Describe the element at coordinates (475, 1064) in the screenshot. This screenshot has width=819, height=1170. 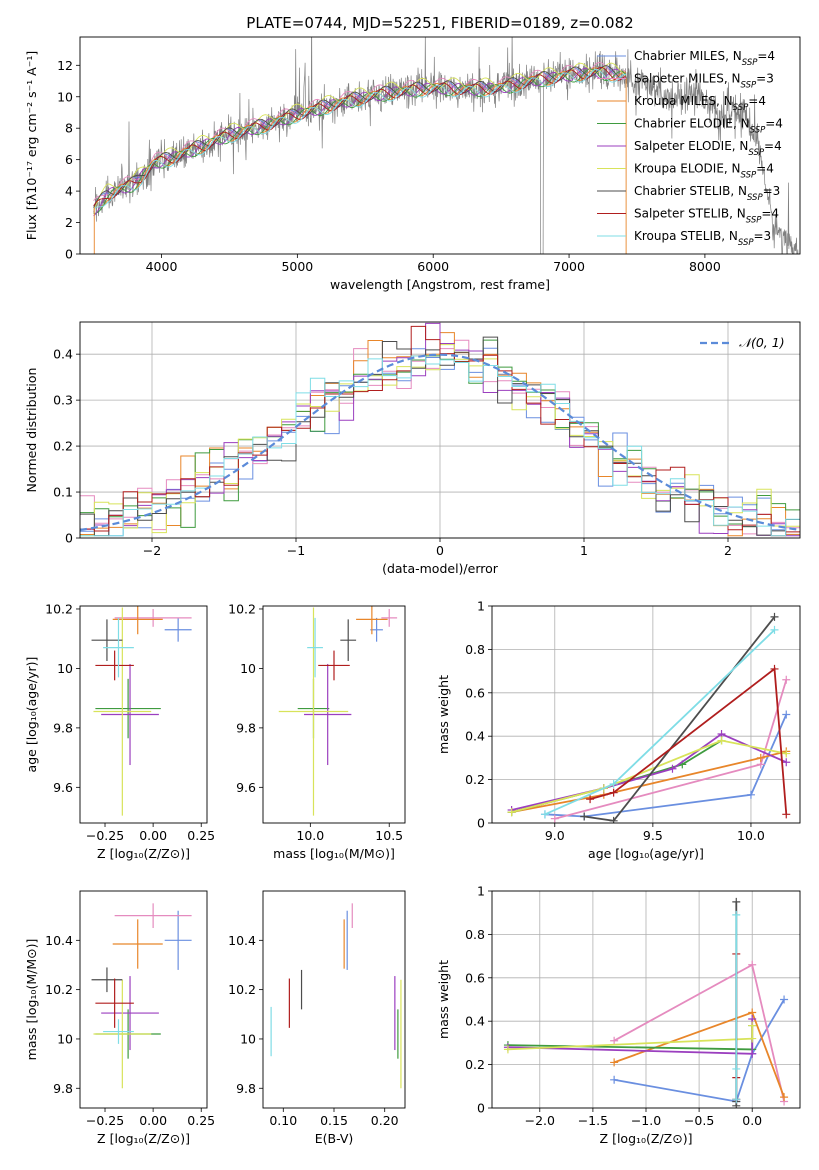
I see `mass_weight_vs_metallicity-ytick-label: 0.2` at that location.